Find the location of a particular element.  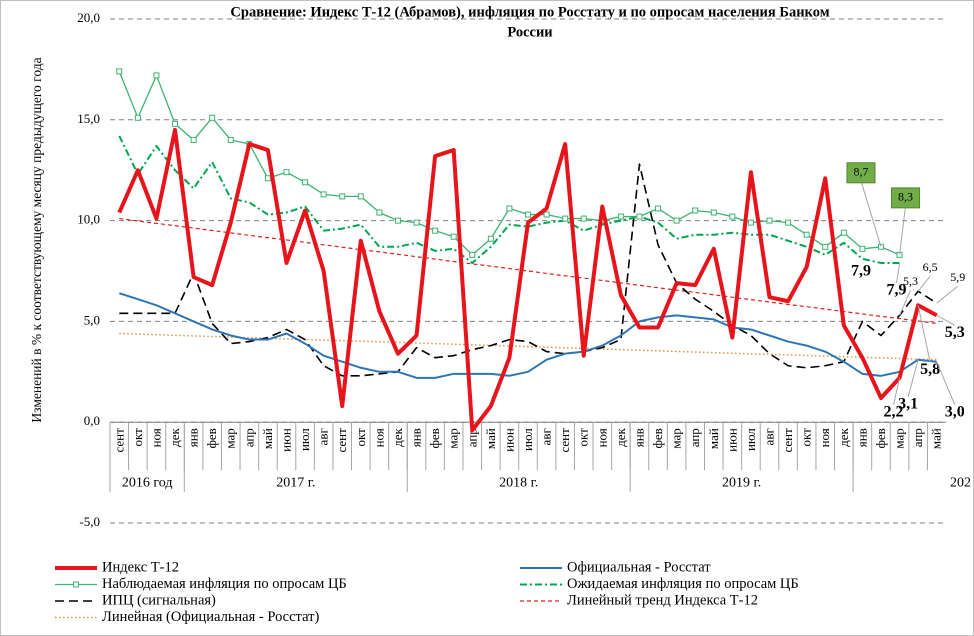

group-label: 2016 год is located at coordinates (147, 482).